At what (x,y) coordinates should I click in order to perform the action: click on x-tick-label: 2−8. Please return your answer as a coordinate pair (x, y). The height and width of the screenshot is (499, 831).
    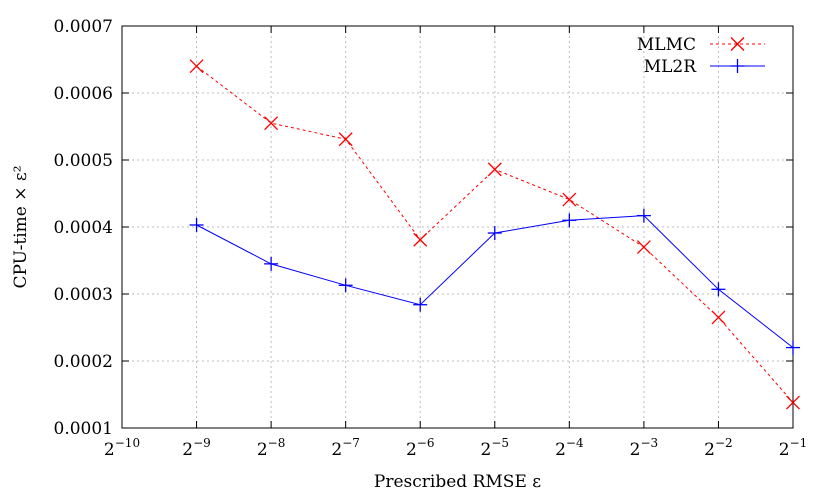
    Looking at the image, I should click on (271, 448).